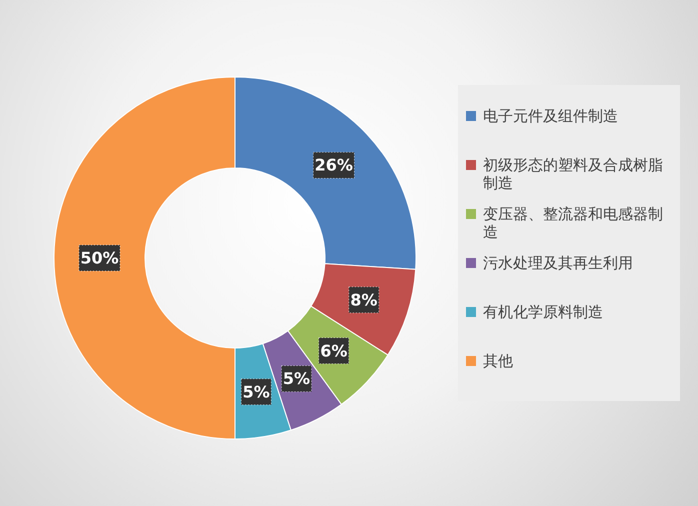 The width and height of the screenshot is (698, 506). Describe the element at coordinates (573, 174) in the screenshot. I see `legend-label: 初级形态的塑料及合成树脂制造` at that location.